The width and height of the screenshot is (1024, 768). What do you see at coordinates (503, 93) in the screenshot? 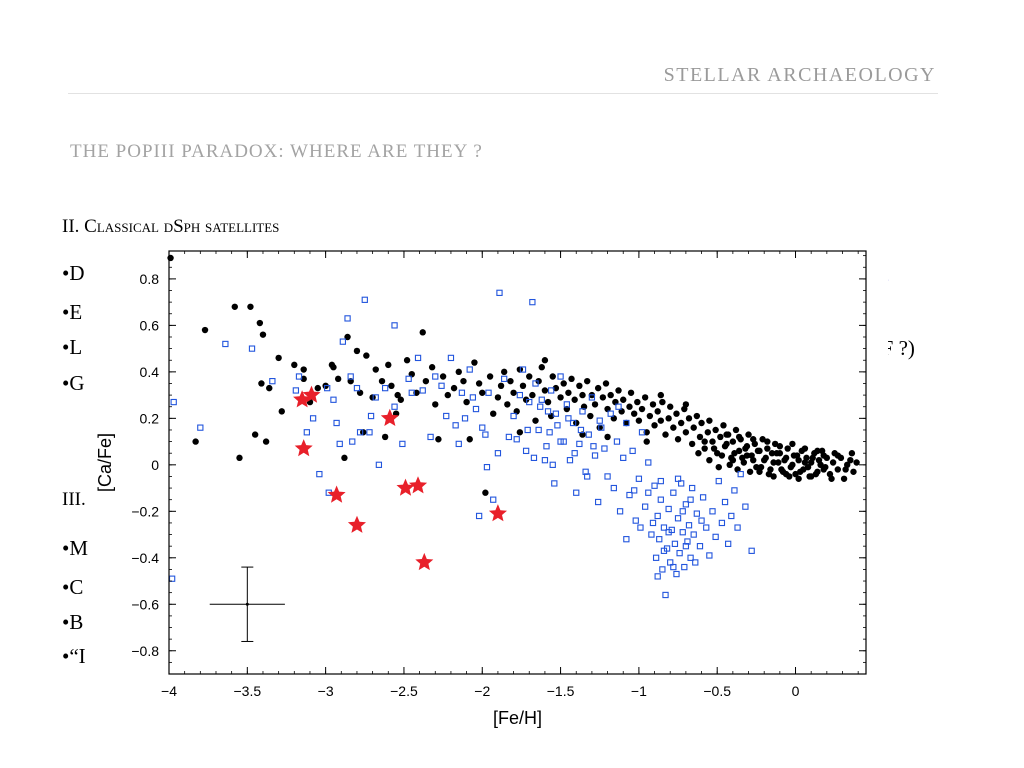
I see `header-divider` at bounding box center [503, 93].